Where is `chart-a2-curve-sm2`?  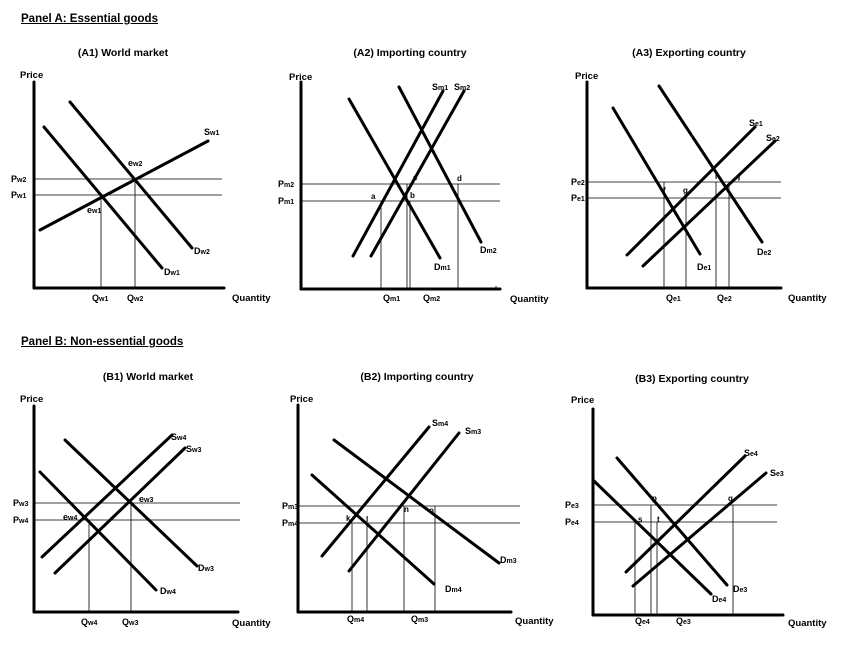 chart-a2-curve-sm2 is located at coordinates (417, 173).